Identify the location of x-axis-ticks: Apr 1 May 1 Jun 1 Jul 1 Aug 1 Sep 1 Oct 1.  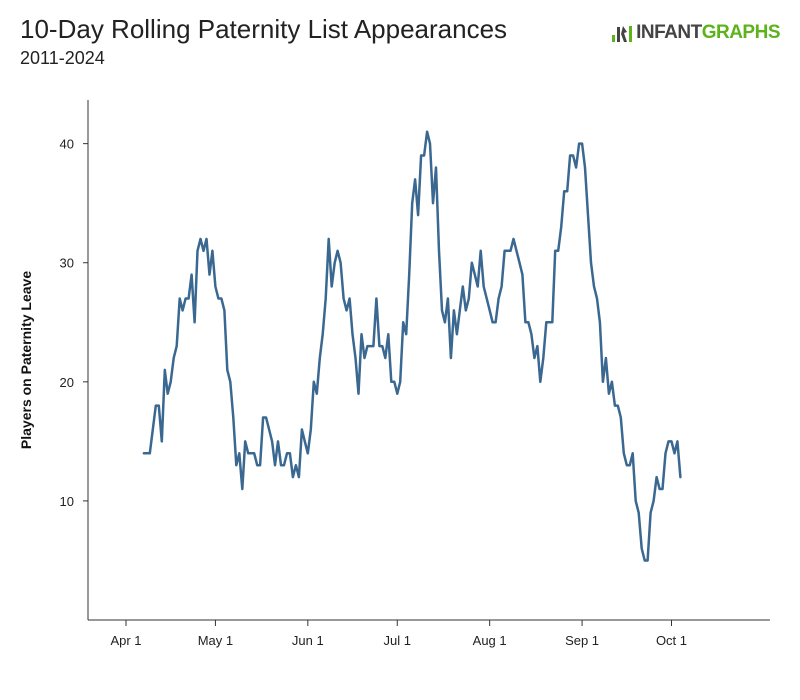
(398, 634).